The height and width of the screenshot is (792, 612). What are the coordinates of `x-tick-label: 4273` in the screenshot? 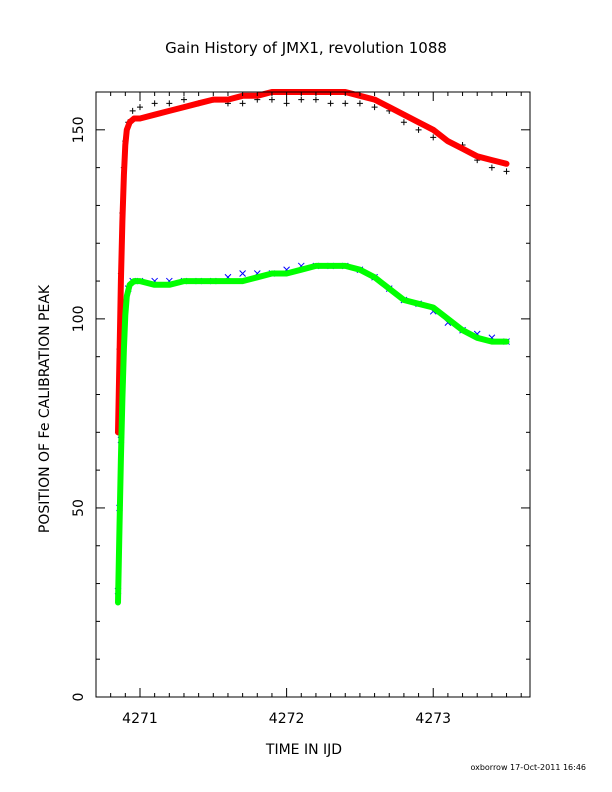 It's located at (433, 719).